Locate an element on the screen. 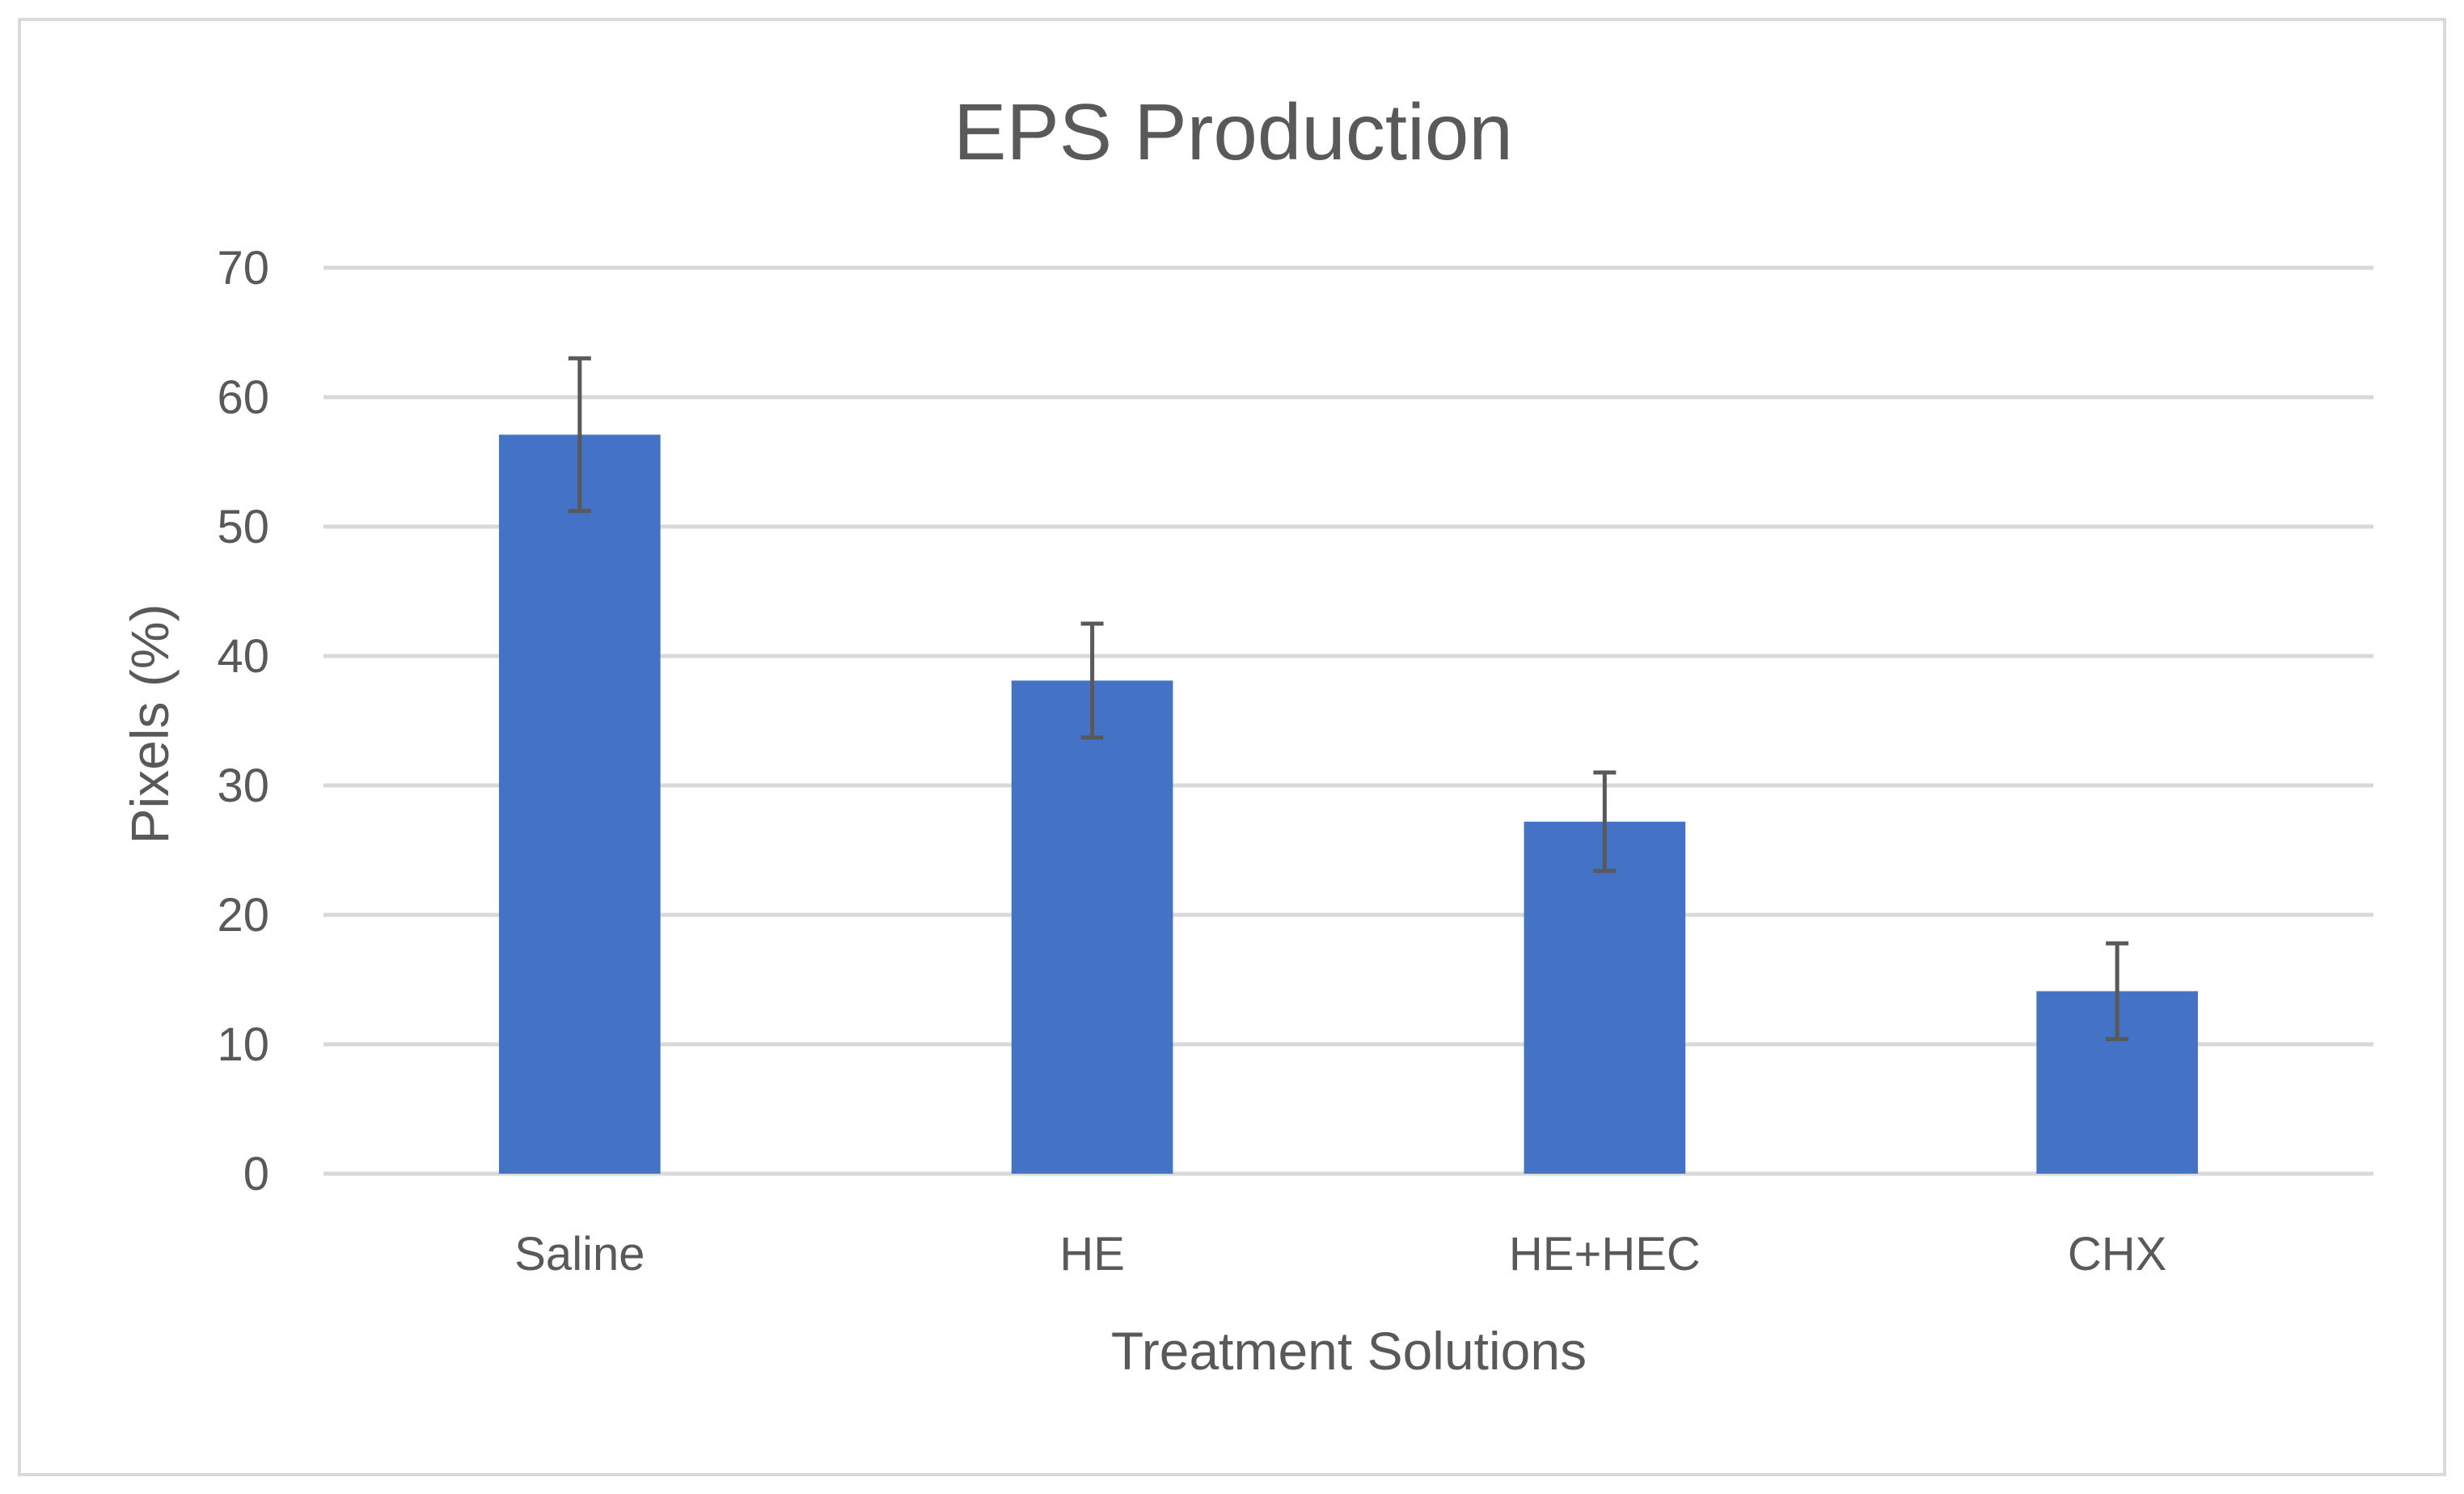 This screenshot has width=2464, height=1494. y-axis-tick-labels: 0 10 20 30 40 50 60 70 is located at coordinates (243, 721).